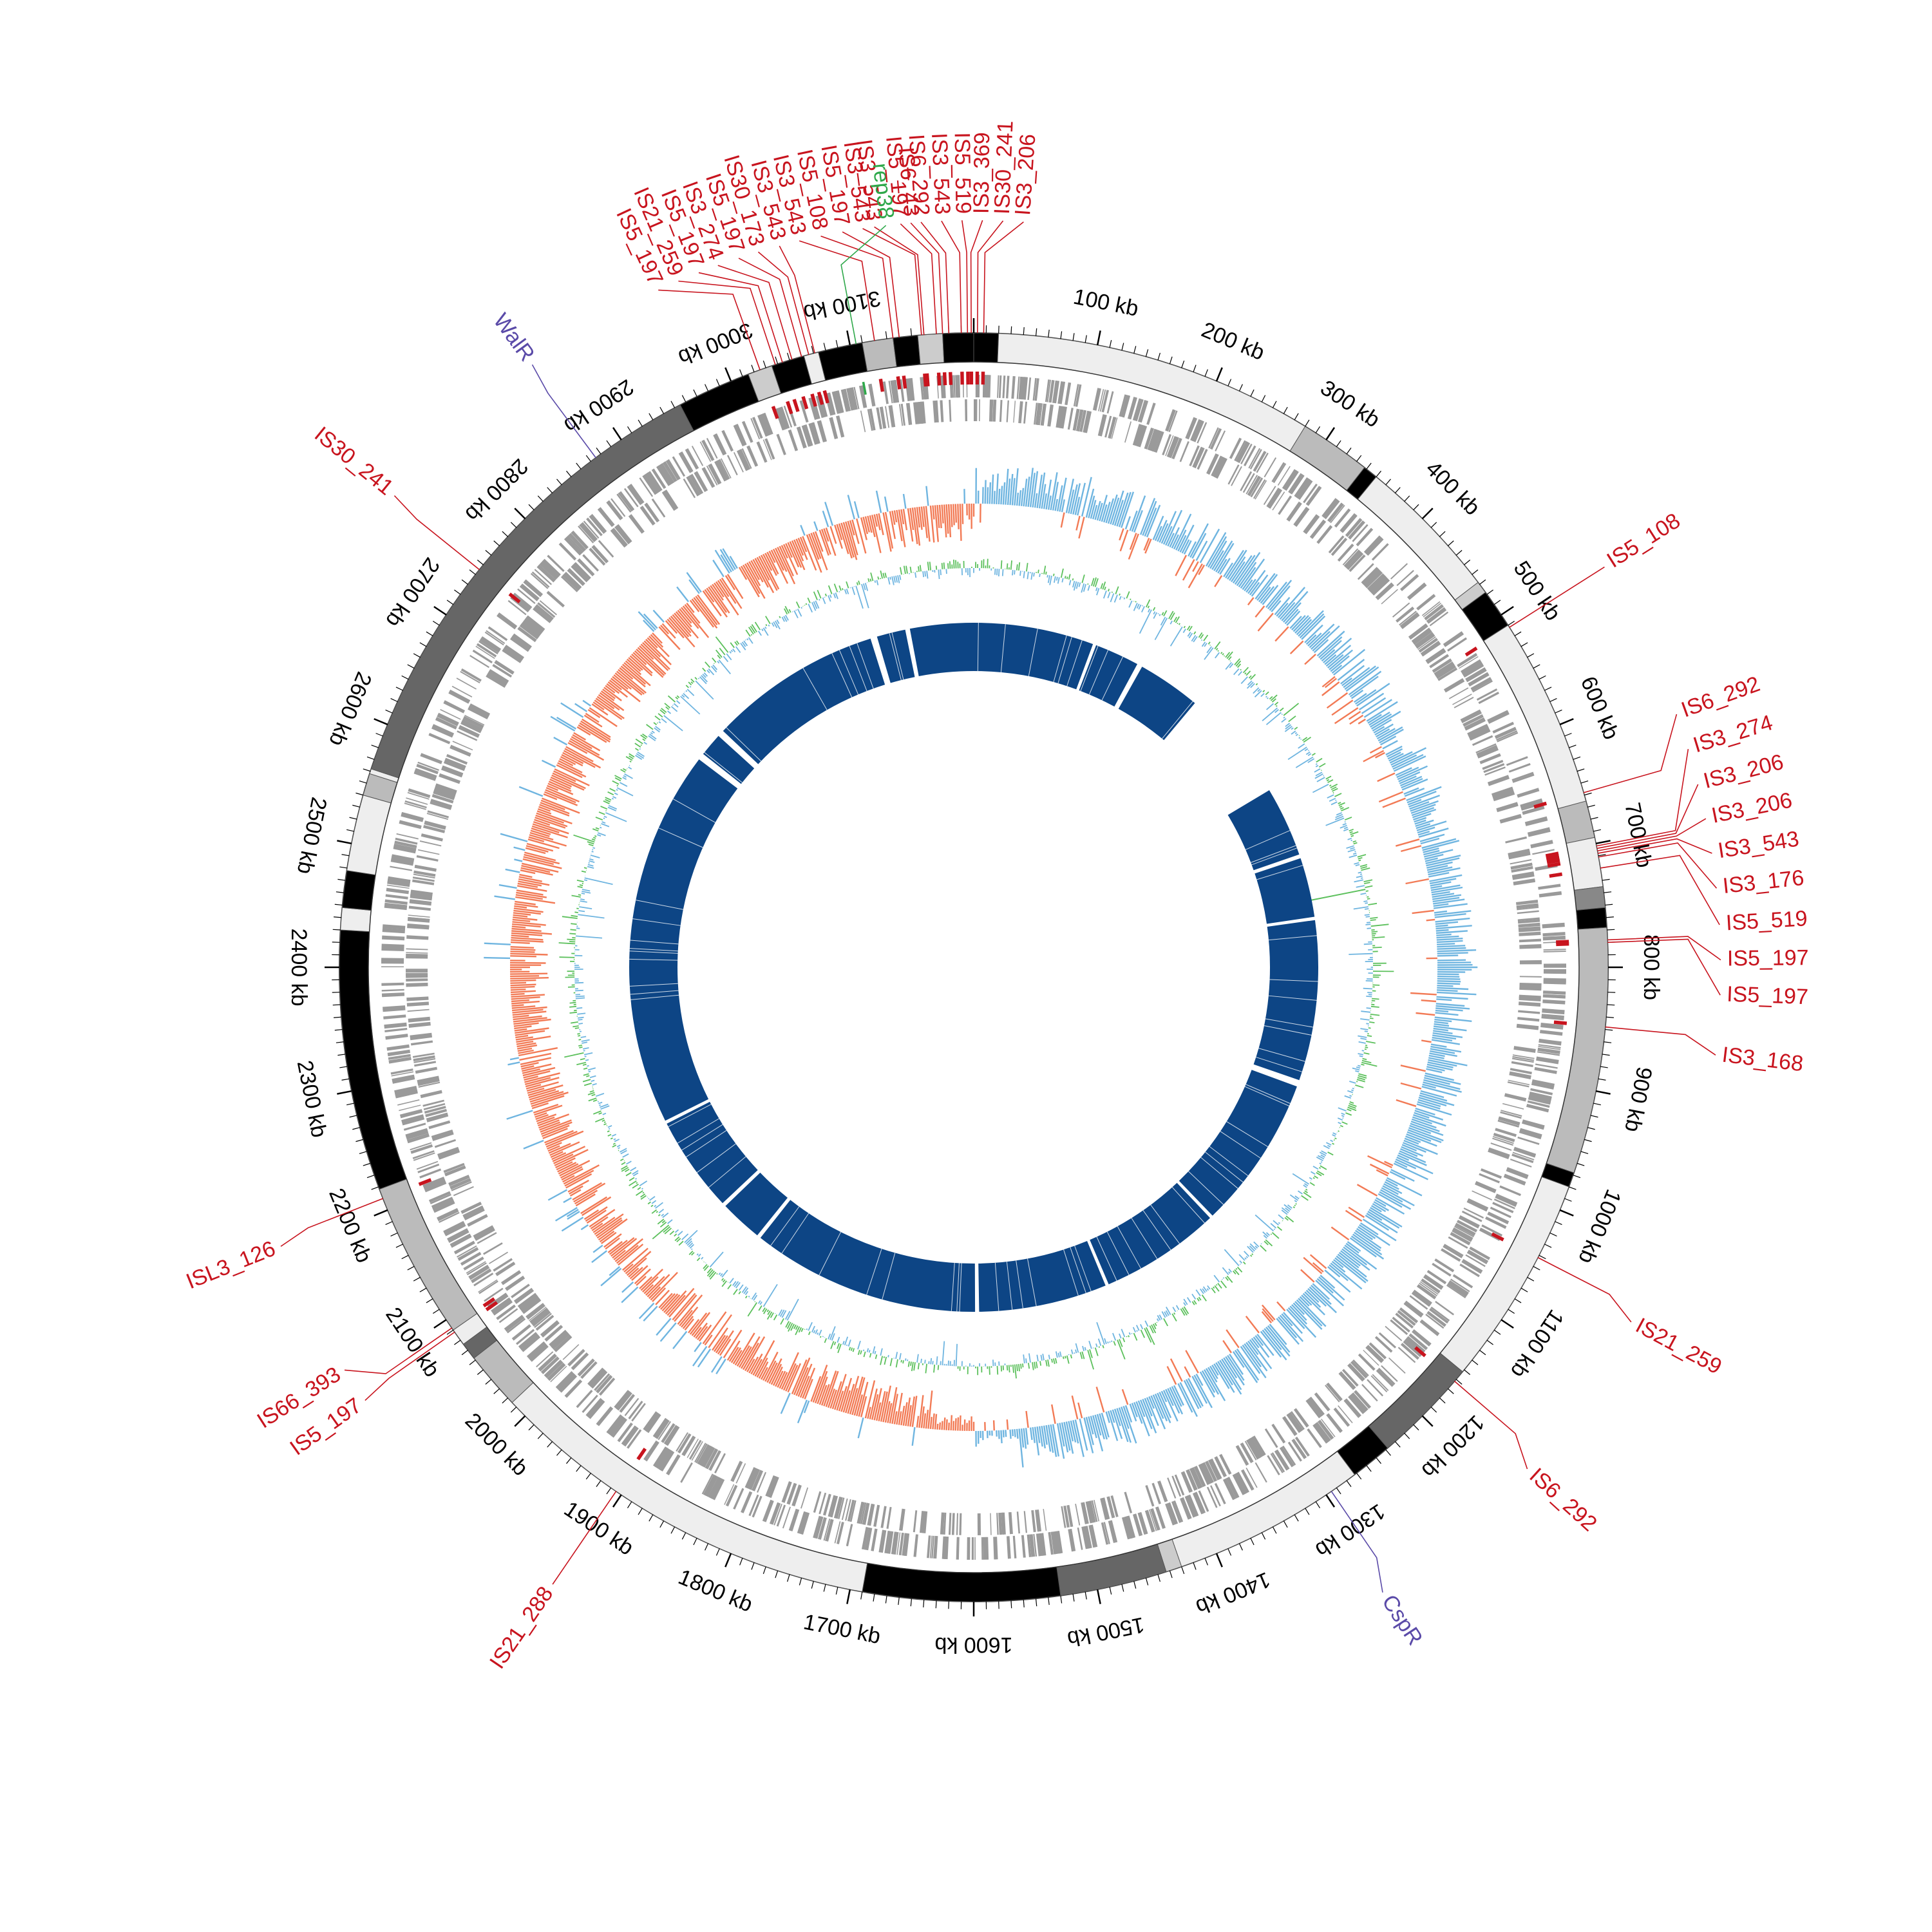  Describe the element at coordinates (1644, 540) in the screenshot. I see `is-element-label: IS5_108` at that location.